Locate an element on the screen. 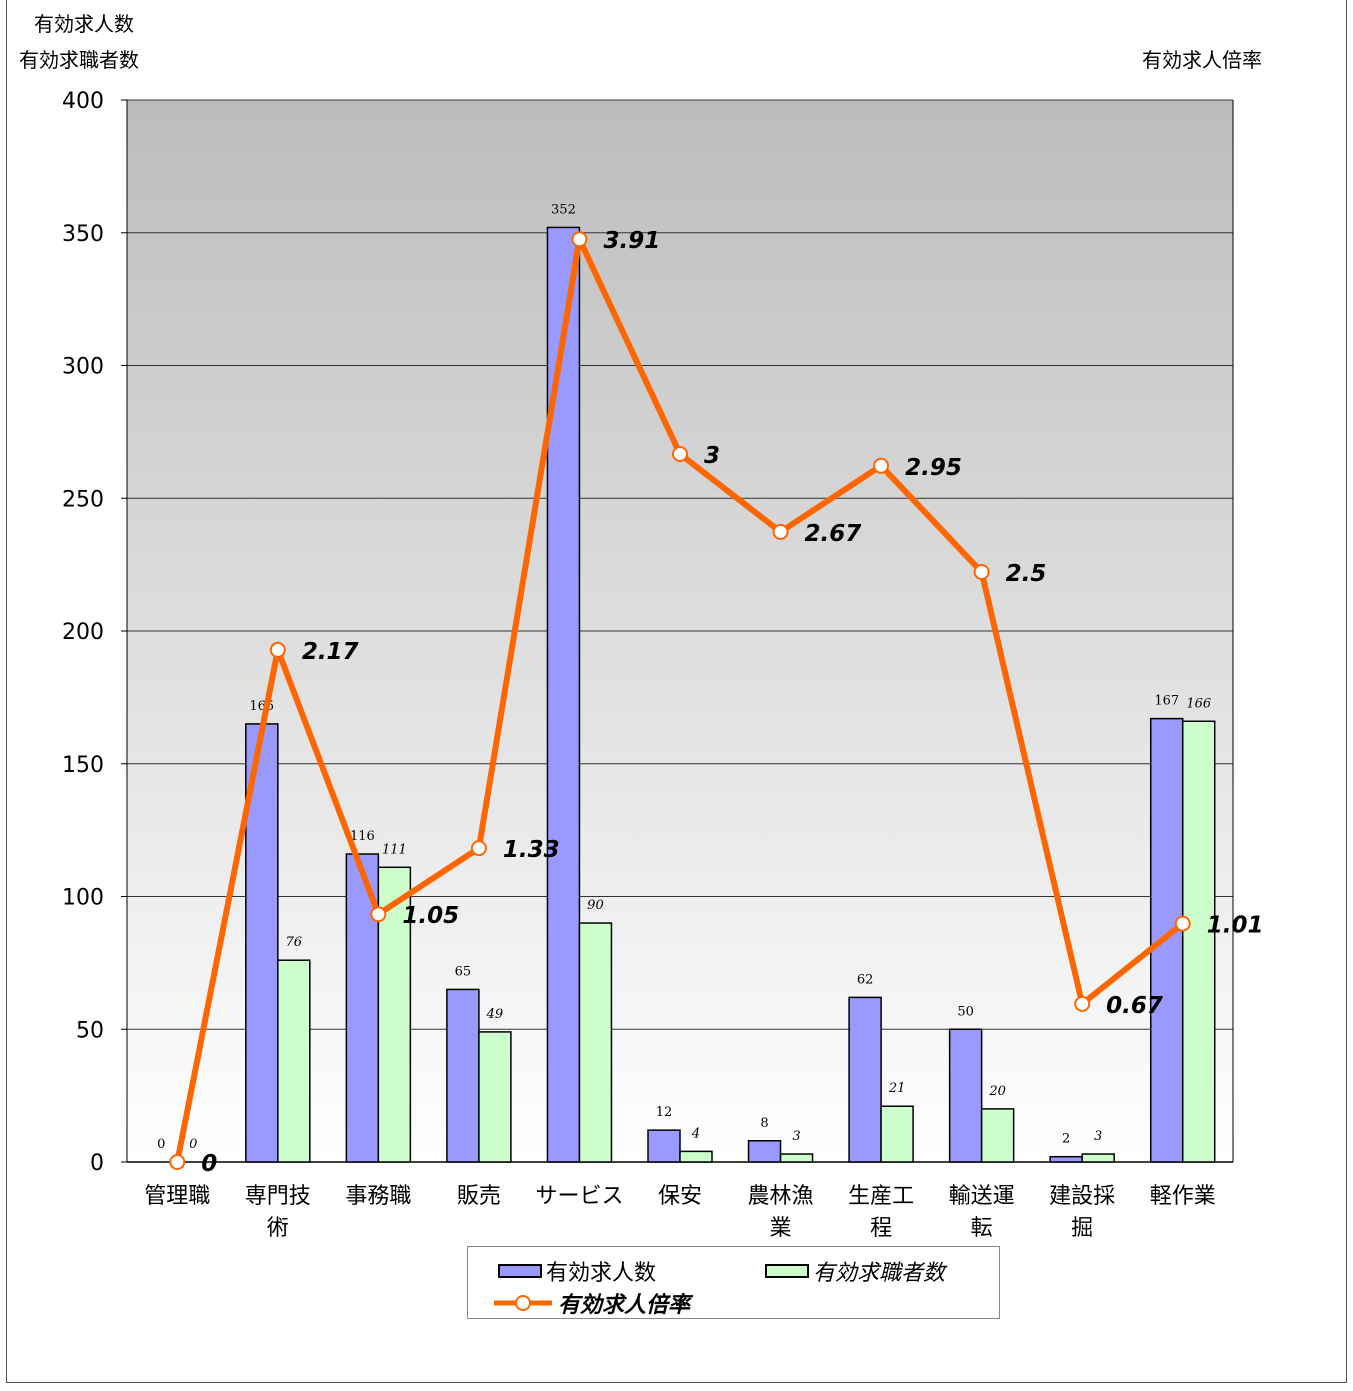 The height and width of the screenshot is (1391, 1353). y-tick-label: 50 is located at coordinates (90, 1030).